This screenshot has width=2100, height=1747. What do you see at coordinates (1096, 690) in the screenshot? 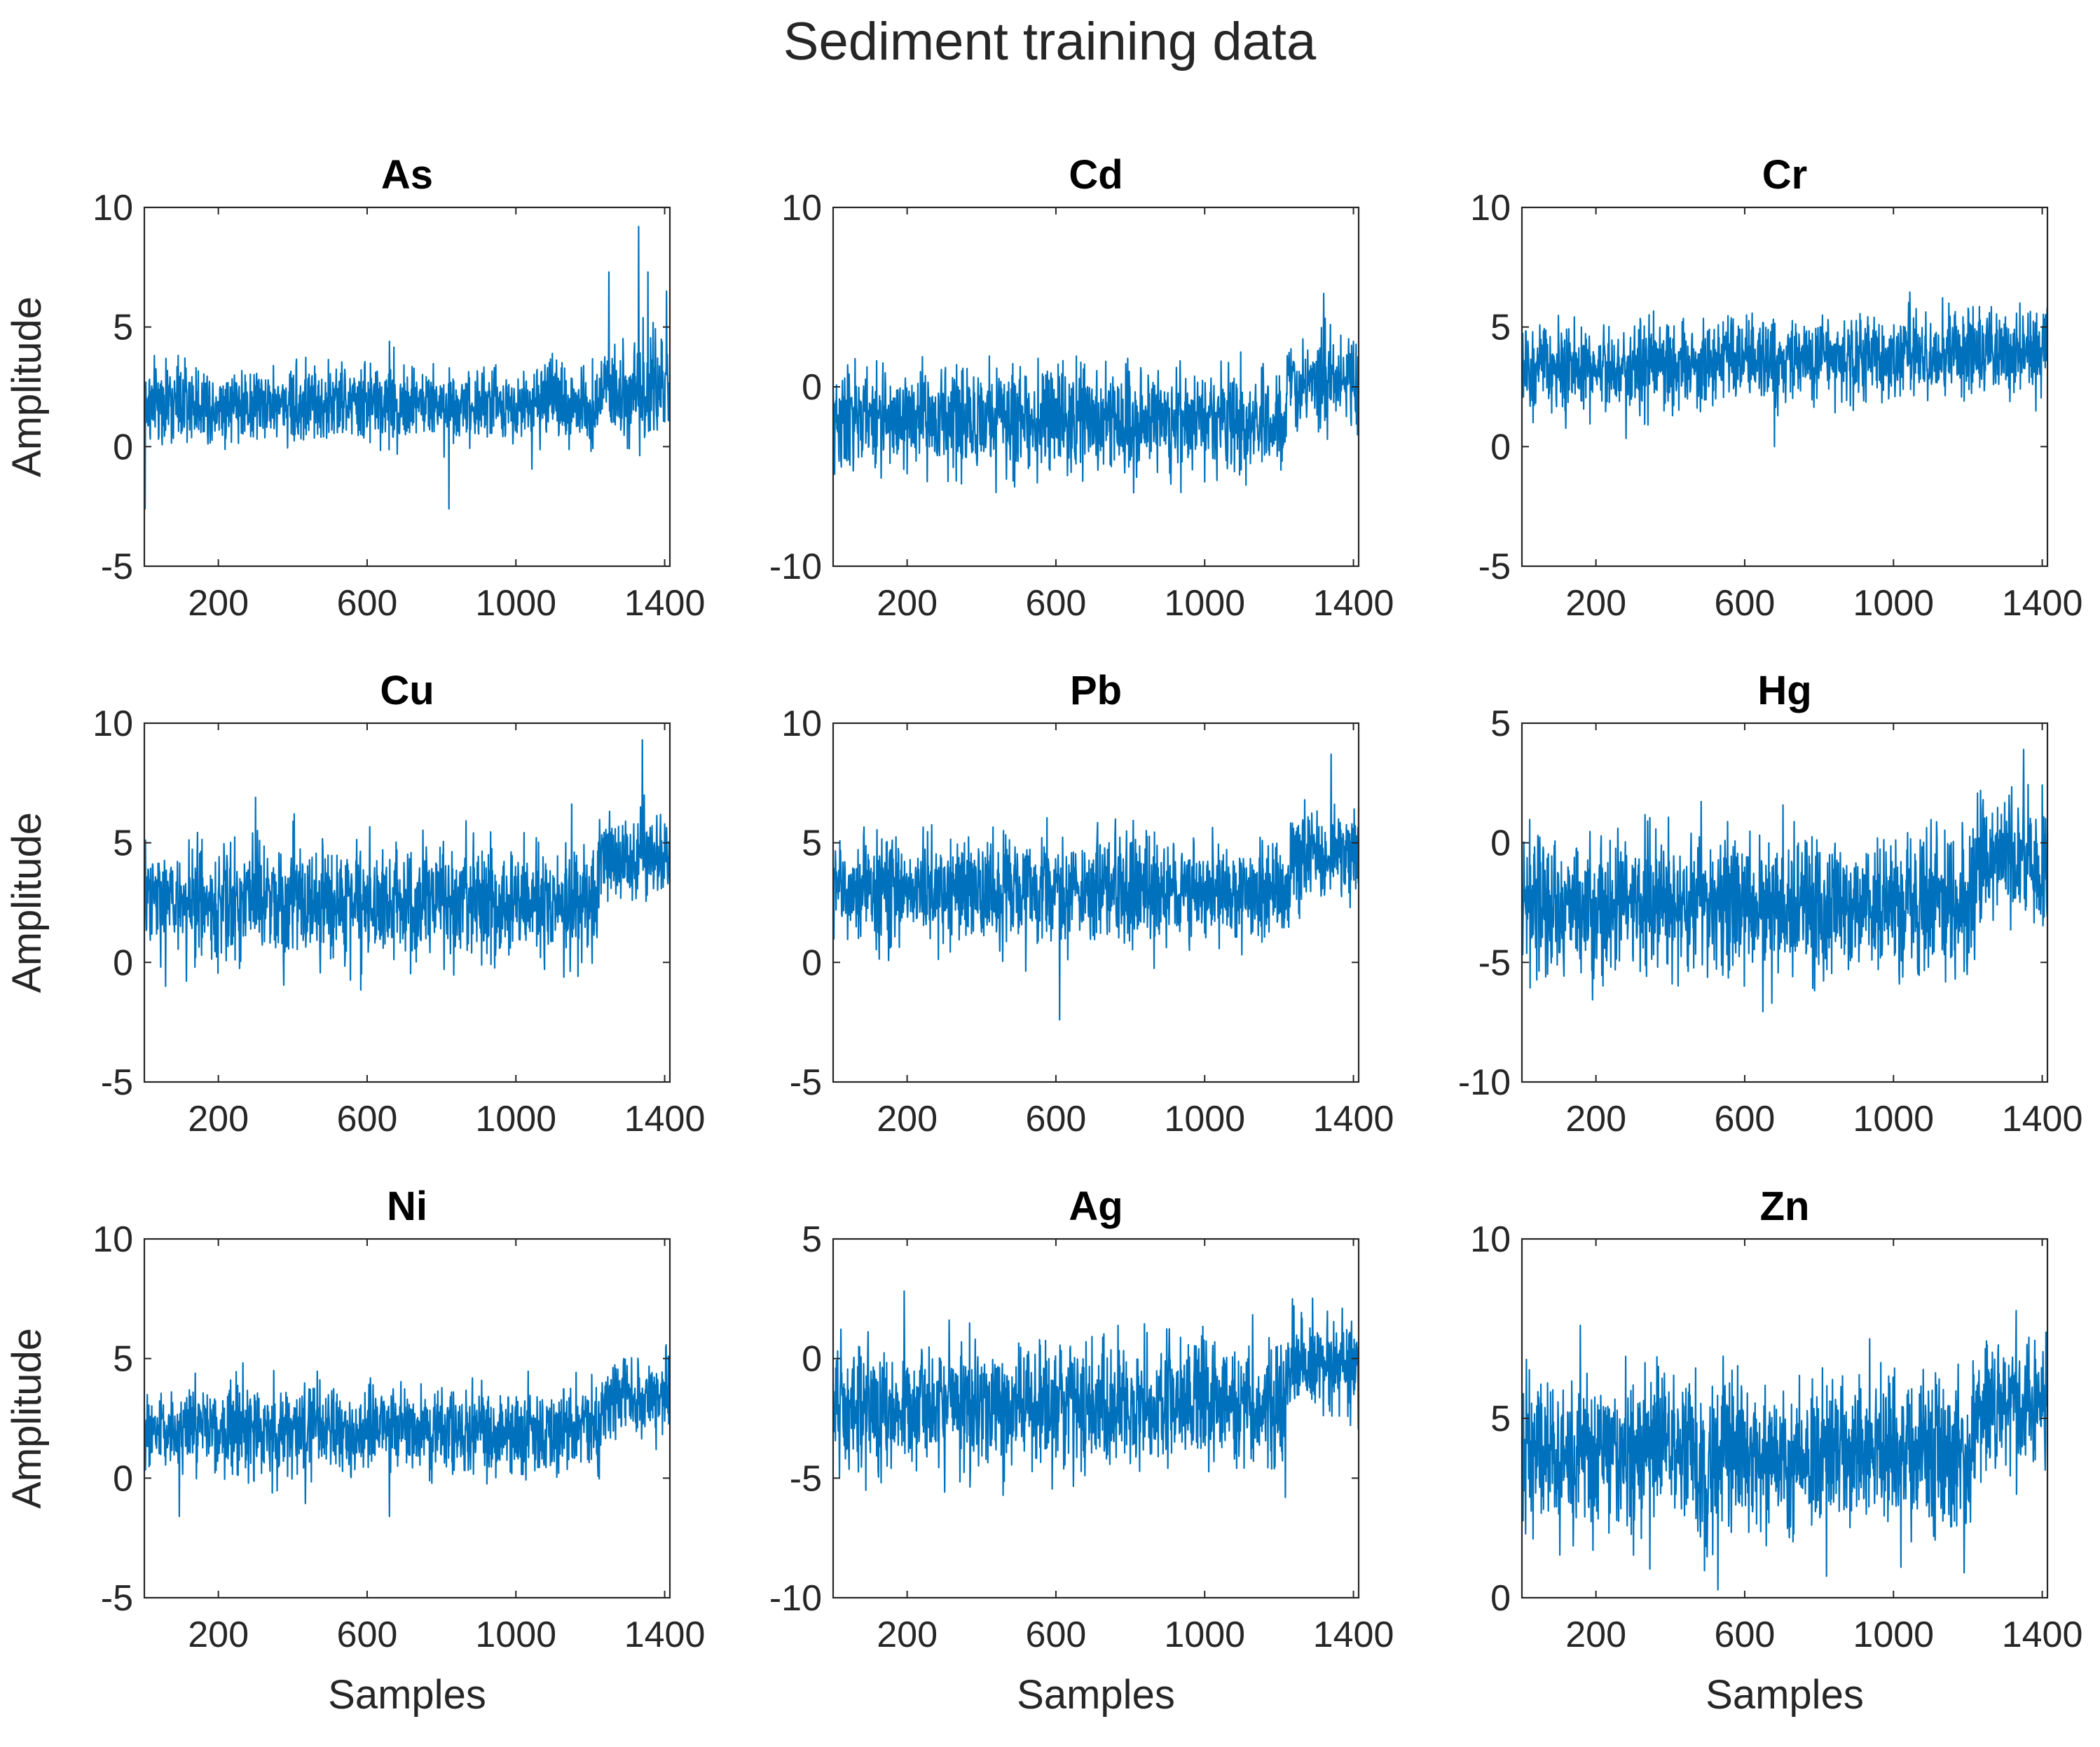
I see `subplot-title: Pb` at bounding box center [1096, 690].